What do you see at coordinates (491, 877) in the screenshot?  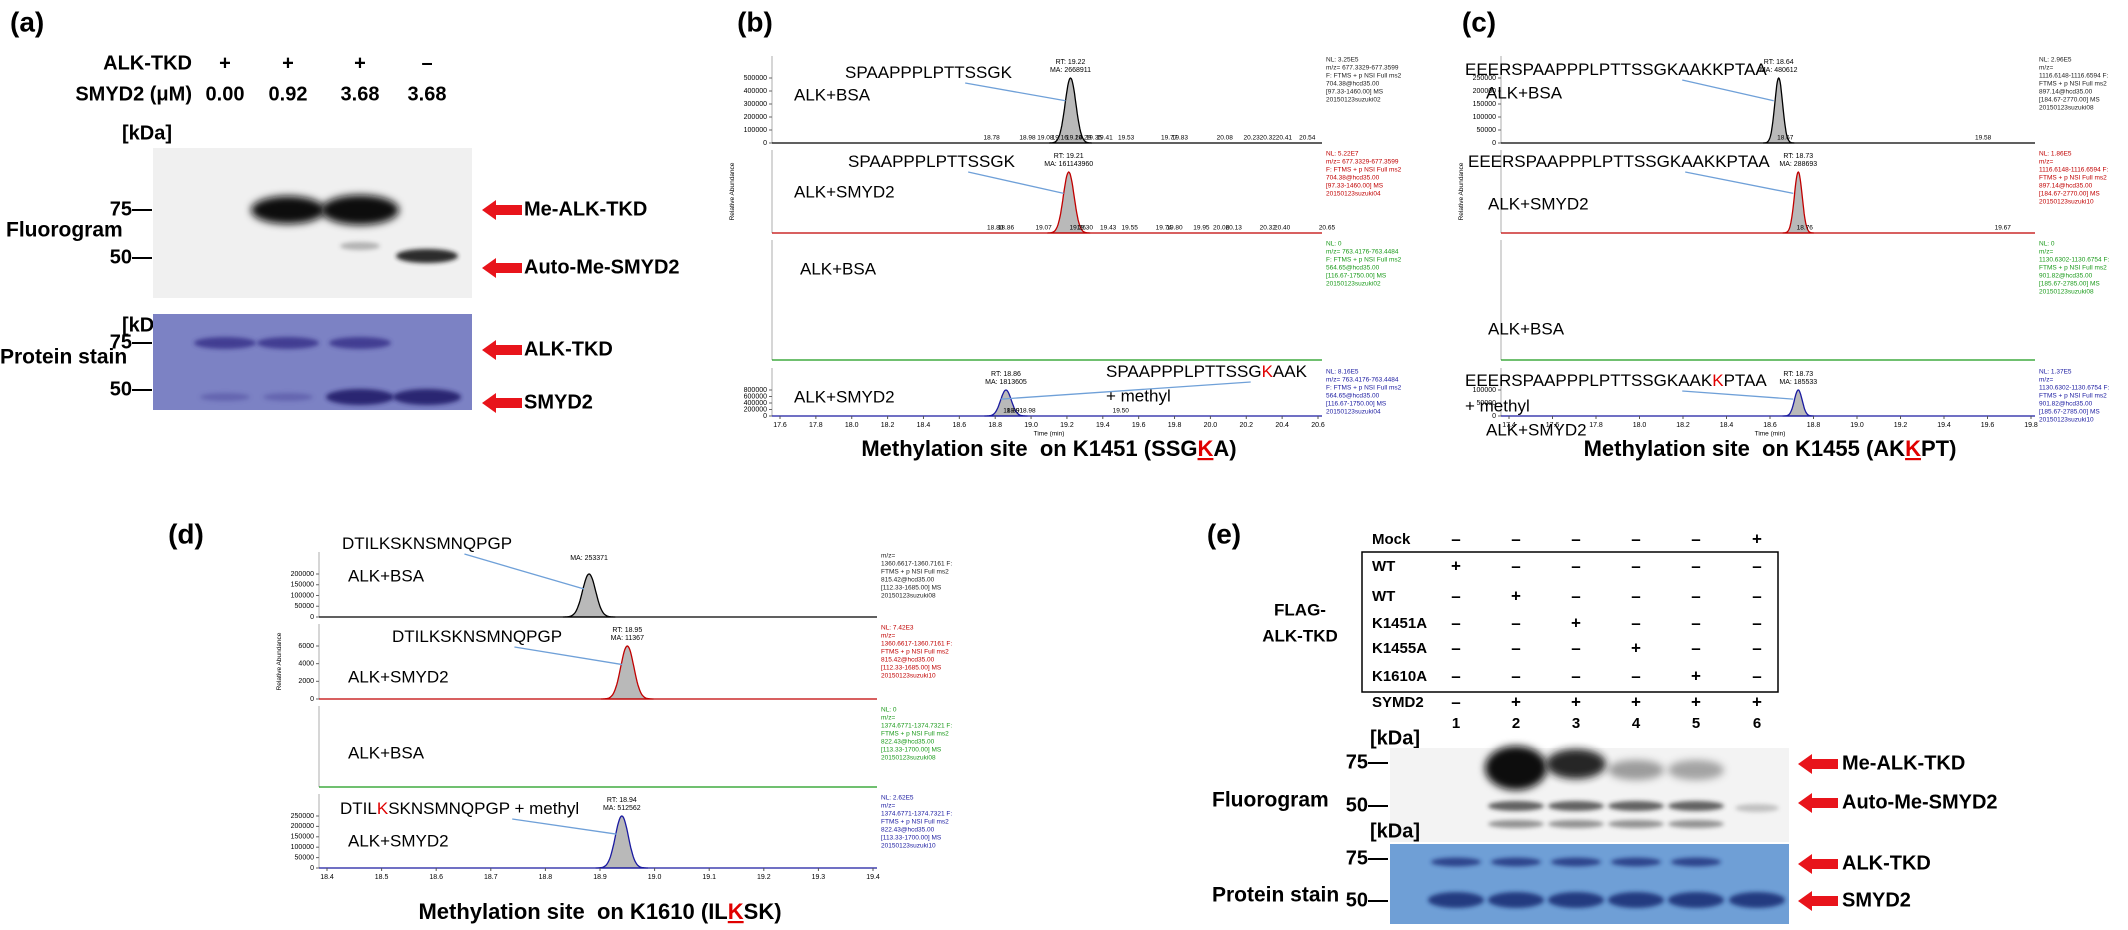 I see `x-tick-label: 18.7` at bounding box center [491, 877].